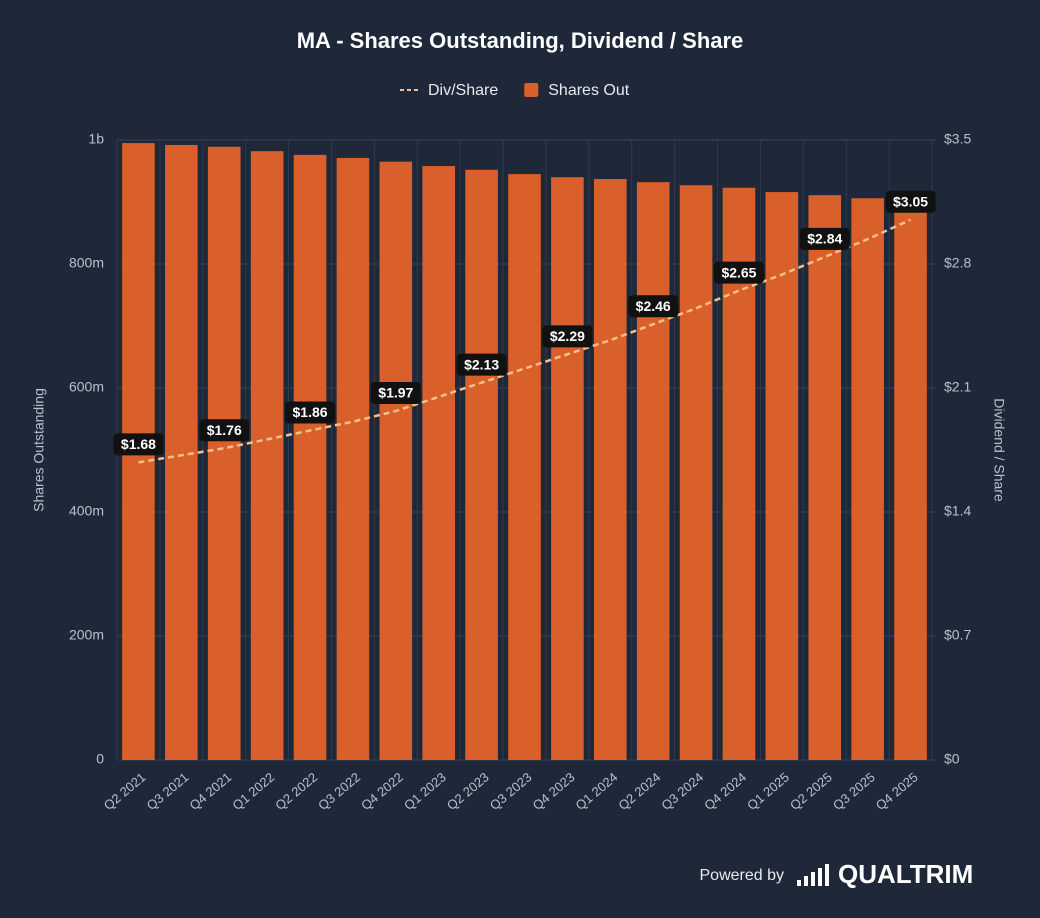 The height and width of the screenshot is (918, 1040). Describe the element at coordinates (813, 875) in the screenshot. I see `brand-icon` at that location.